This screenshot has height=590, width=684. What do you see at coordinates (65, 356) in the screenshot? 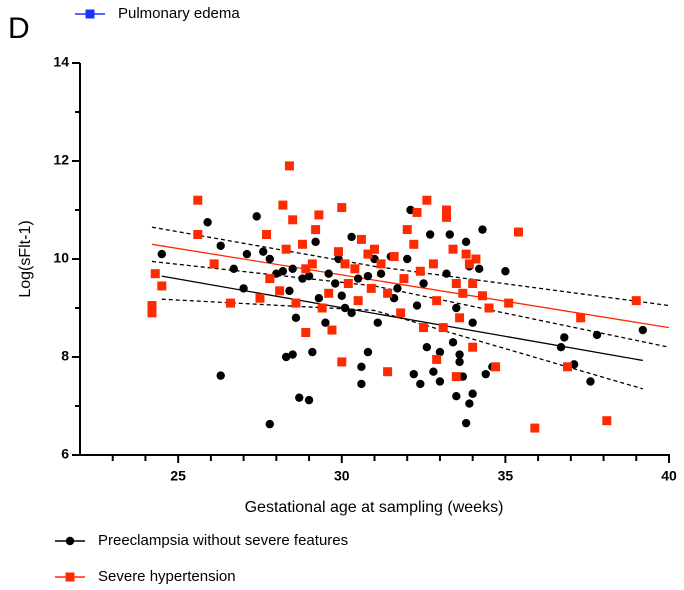
I see `y-tick-label: 8` at bounding box center [65, 356].